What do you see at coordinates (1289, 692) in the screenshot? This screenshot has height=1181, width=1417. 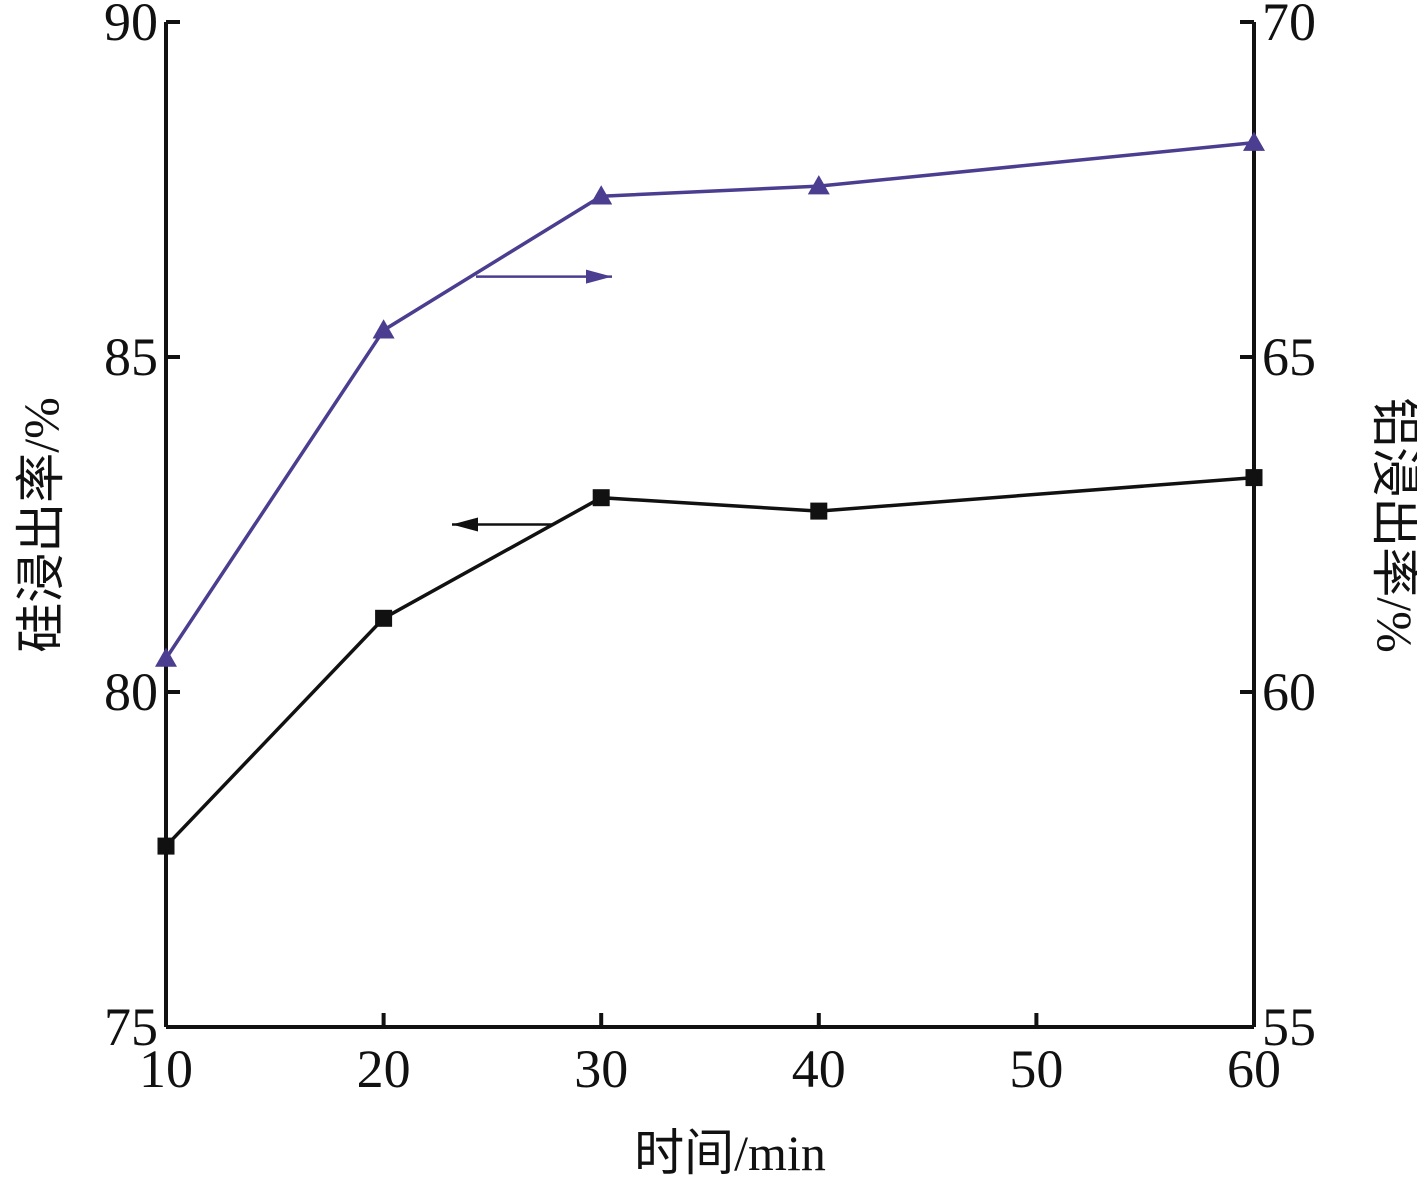 I see `right-y-tick-label: 60` at bounding box center [1289, 692].